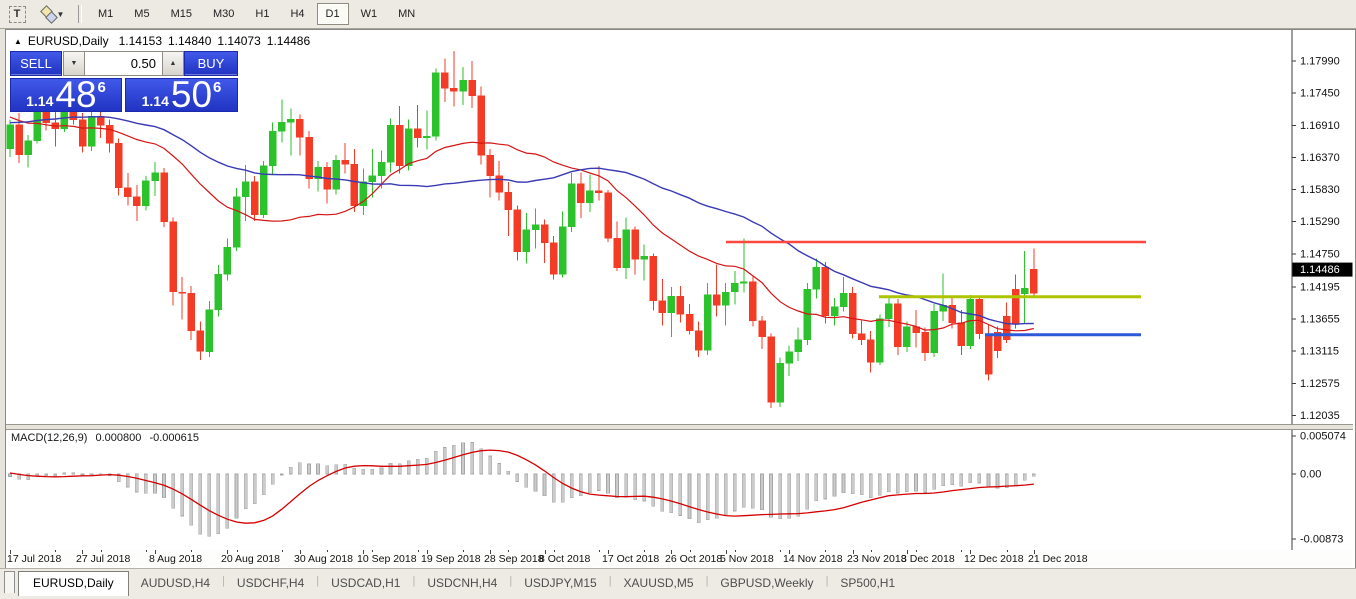  Describe the element at coordinates (106, 14) in the screenshot. I see `timeframe-button-m1: M1` at that location.